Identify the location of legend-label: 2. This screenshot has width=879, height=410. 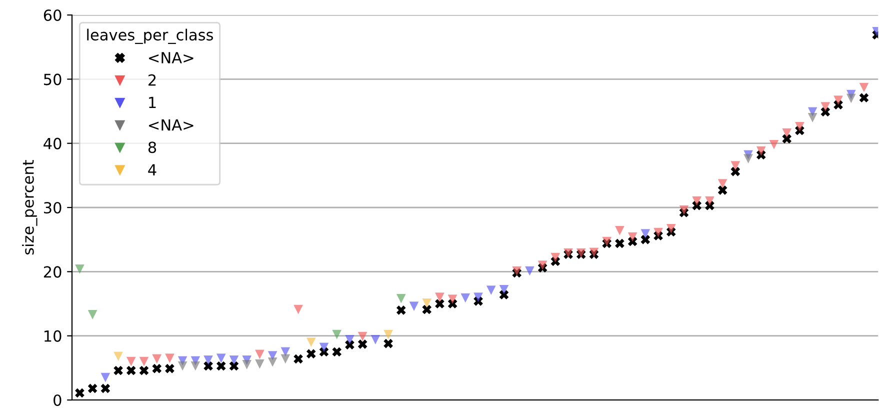
(152, 80).